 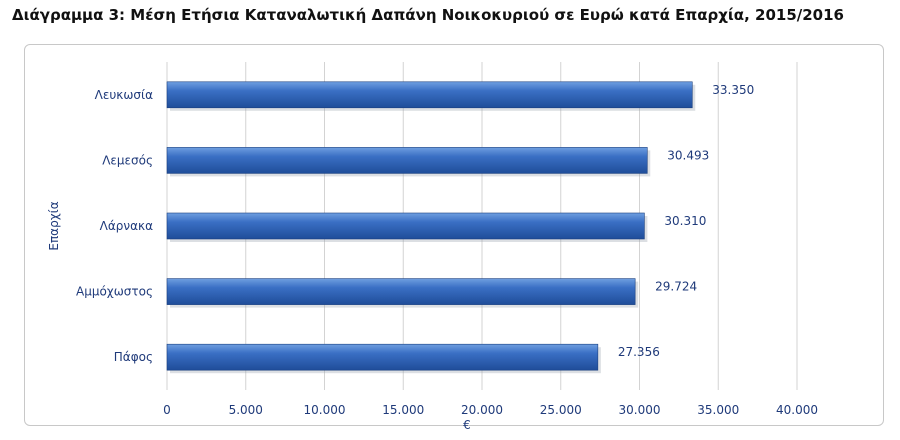 What do you see at coordinates (718, 410) in the screenshot?
I see `x-tick-label: 35.000` at bounding box center [718, 410].